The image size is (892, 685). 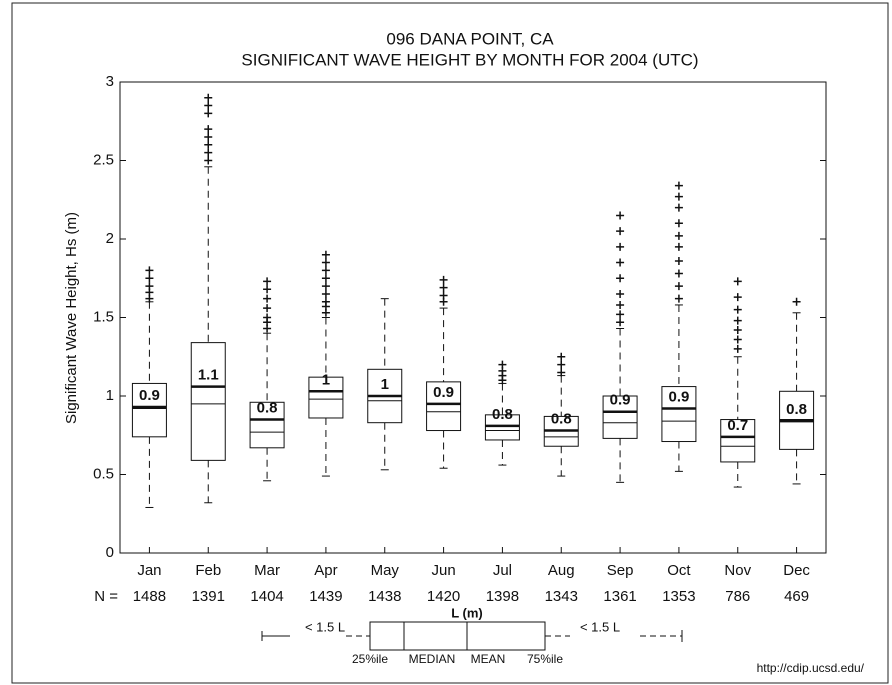 I want to click on x-tick-label: Jun, so click(x=443, y=570).